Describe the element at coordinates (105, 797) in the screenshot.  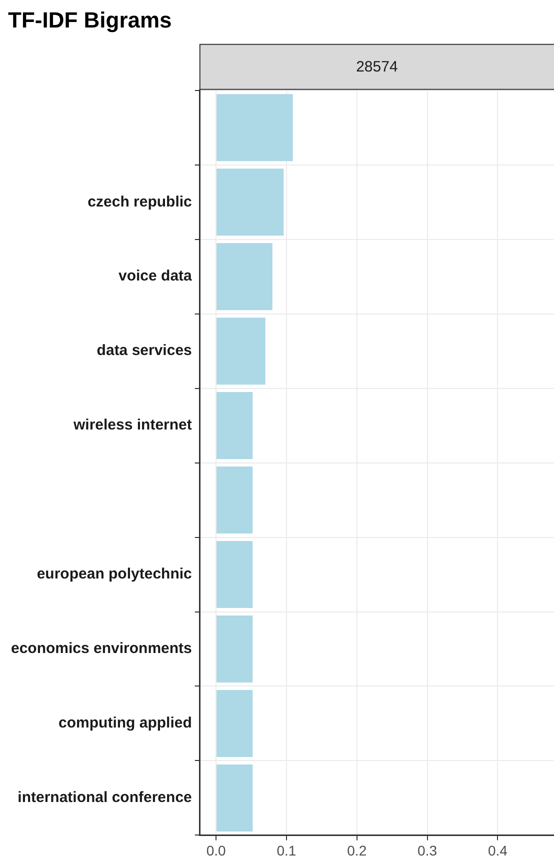
I see `y-tick-label: international conference` at that location.